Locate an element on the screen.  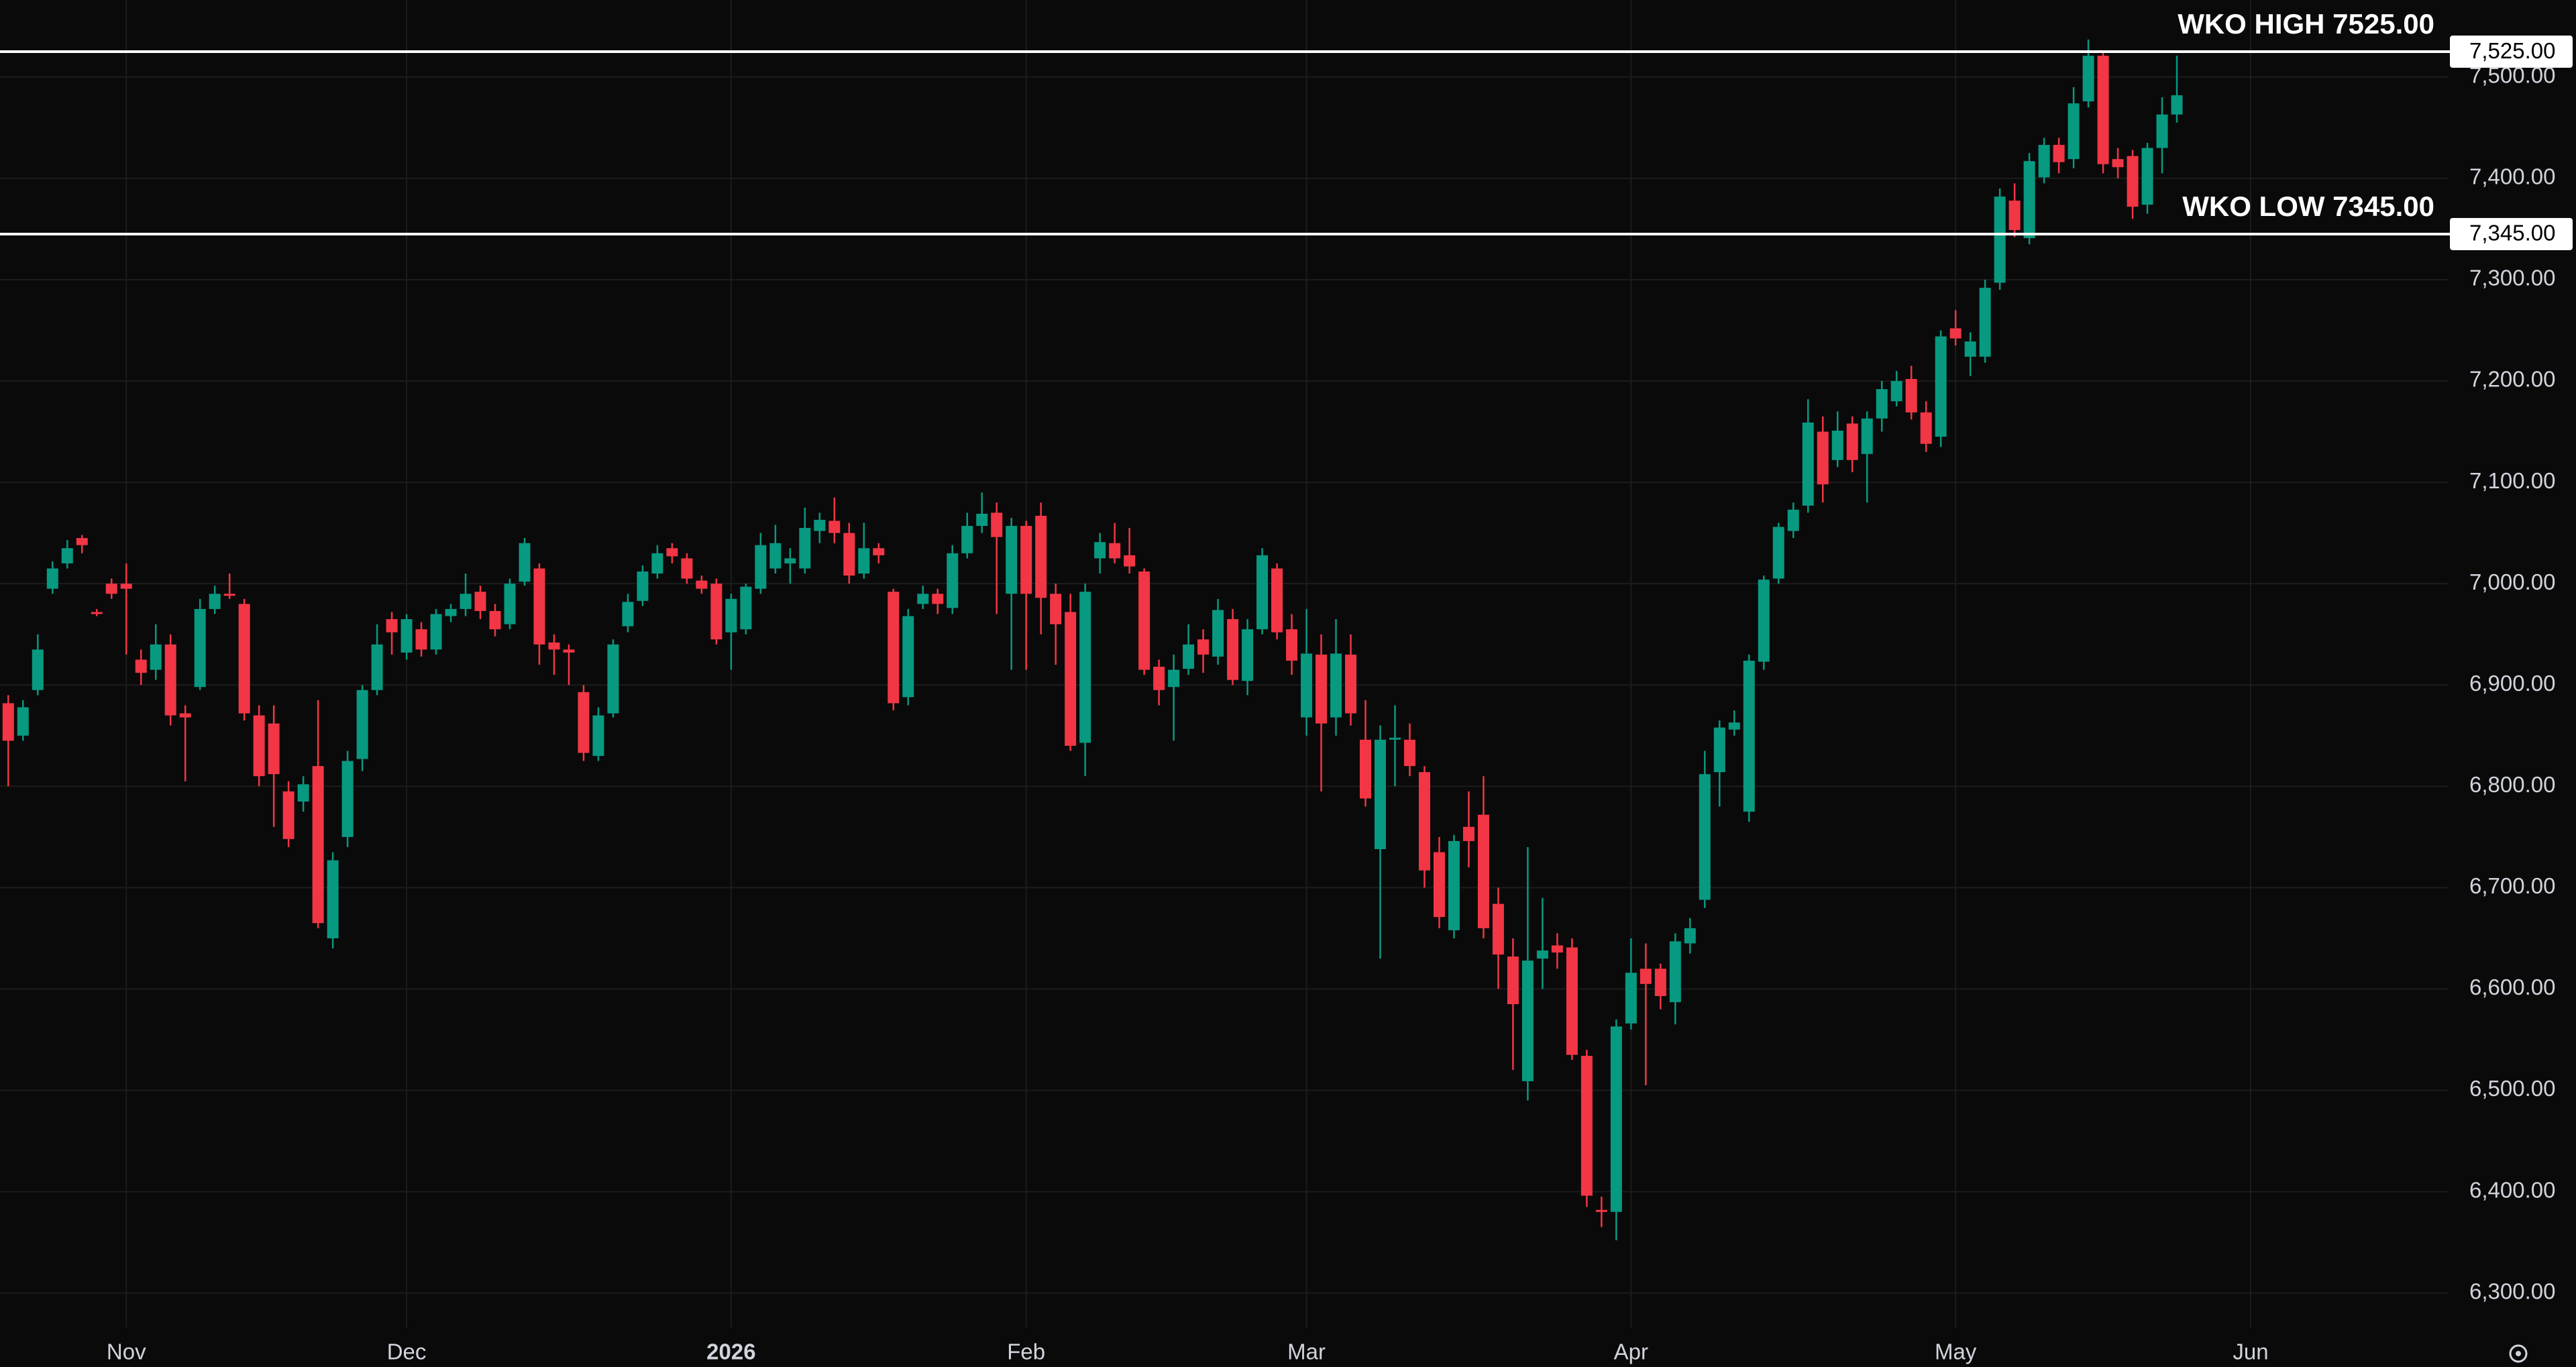
y-tick-label: 7,100.00 is located at coordinates (2512, 480).